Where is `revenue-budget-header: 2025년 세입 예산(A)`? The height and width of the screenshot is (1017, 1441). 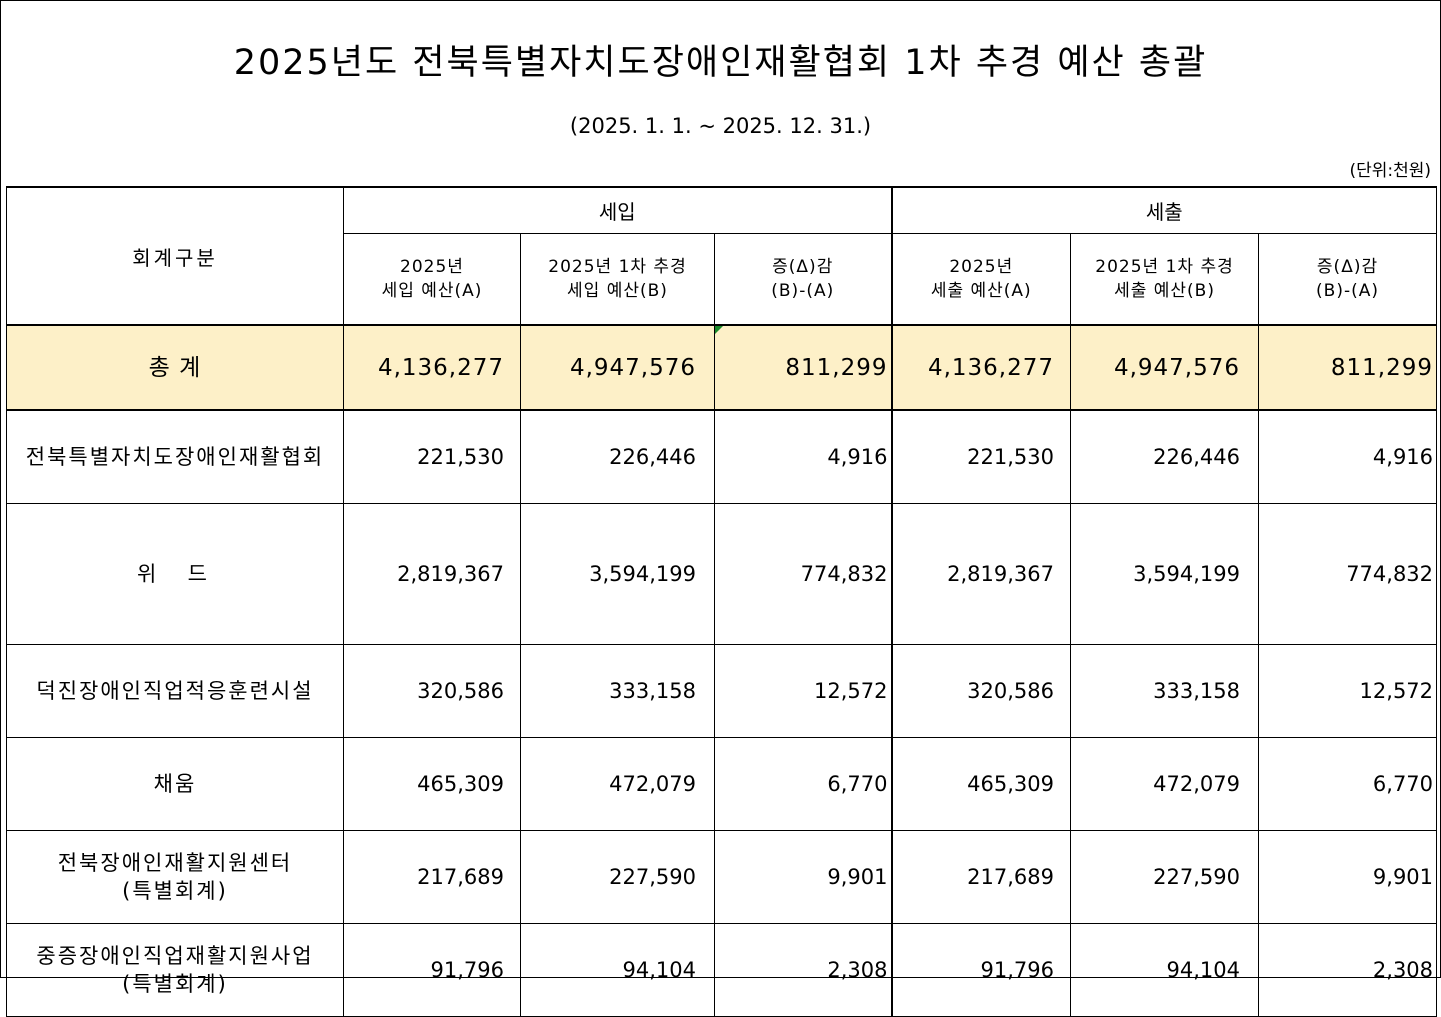 revenue-budget-header: 2025년 세입 예산(A) is located at coordinates (432, 279).